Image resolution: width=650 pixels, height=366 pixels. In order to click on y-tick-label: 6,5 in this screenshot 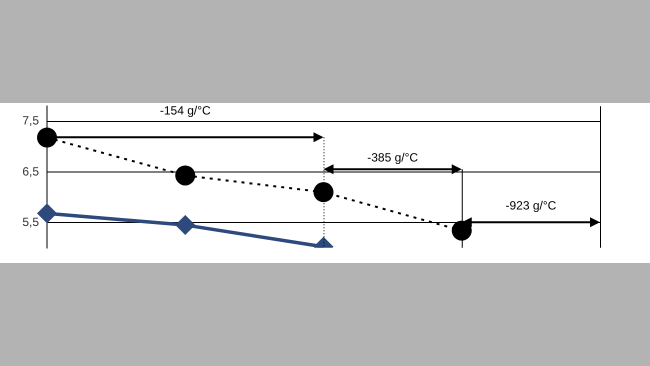, I will do `click(31, 171)`.